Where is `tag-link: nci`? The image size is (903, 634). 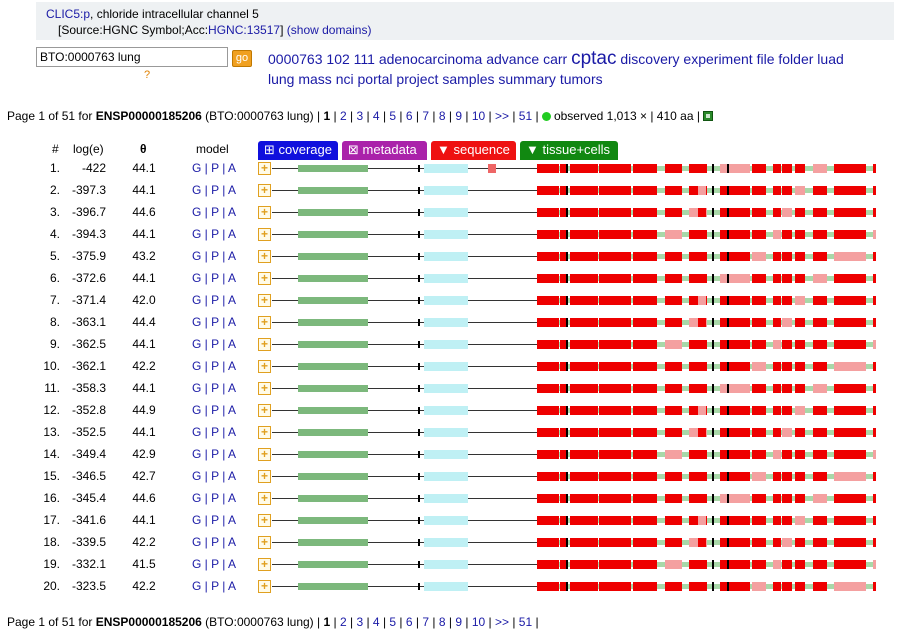
tag-link: nci is located at coordinates (344, 79).